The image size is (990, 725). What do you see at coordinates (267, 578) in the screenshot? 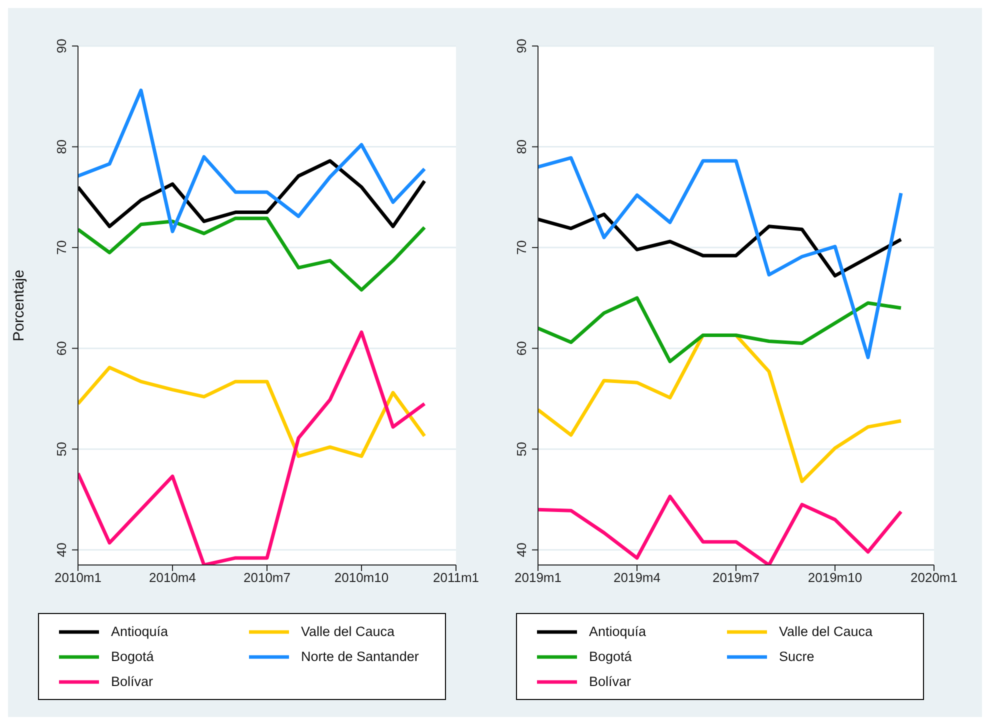
I see `x-tick-label: 2010m7` at bounding box center [267, 578].